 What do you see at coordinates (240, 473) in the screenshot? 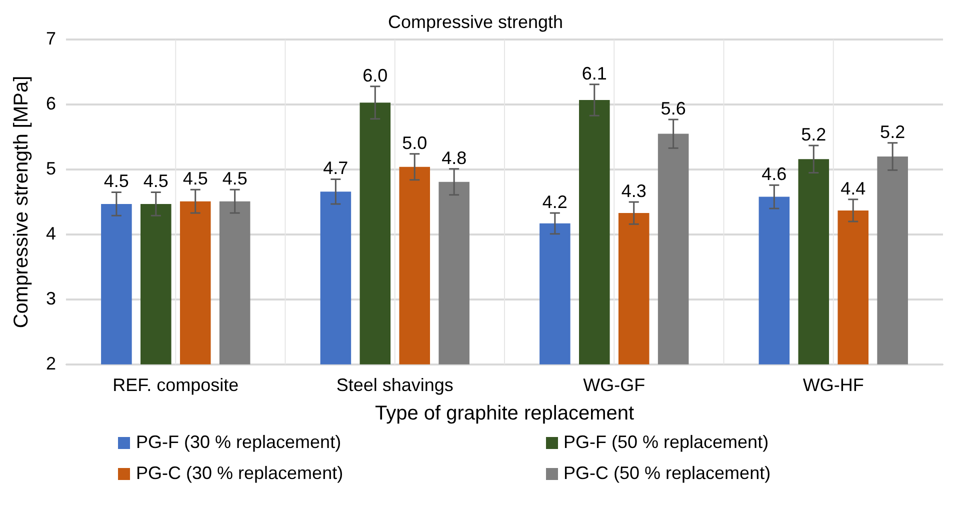
I see `legend-label: PG-C (30 % replacement)` at bounding box center [240, 473].